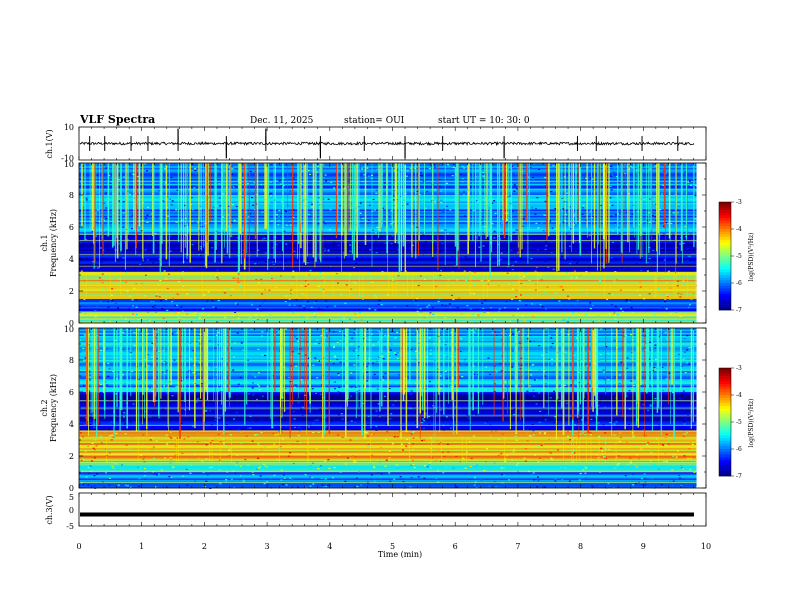 The width and height of the screenshot is (792, 616). What do you see at coordinates (725, 372) in the screenshot?
I see `colorbar-step` at bounding box center [725, 372].